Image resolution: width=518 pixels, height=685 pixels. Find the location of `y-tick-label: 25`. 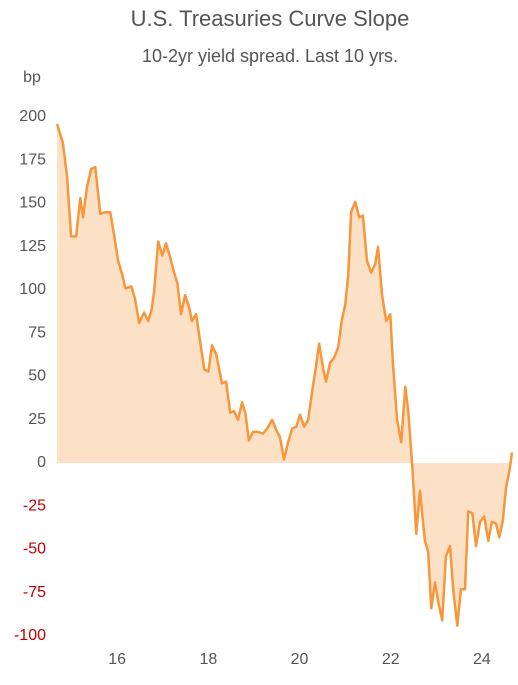

y-tick-label: 25 is located at coordinates (37, 419).